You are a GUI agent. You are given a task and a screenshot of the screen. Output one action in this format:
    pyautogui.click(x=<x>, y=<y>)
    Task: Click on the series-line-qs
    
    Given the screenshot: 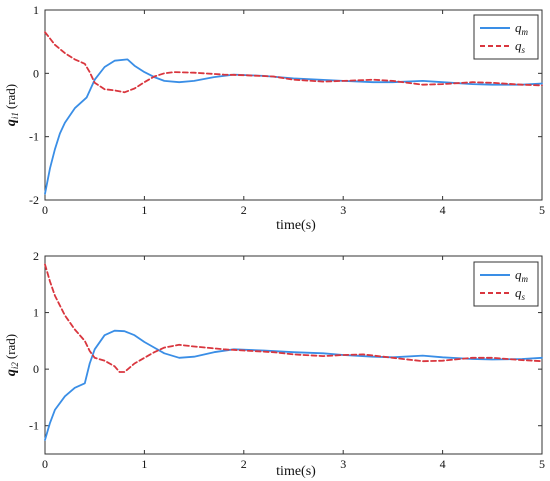 What is the action you would take?
    pyautogui.click(x=293, y=62)
    